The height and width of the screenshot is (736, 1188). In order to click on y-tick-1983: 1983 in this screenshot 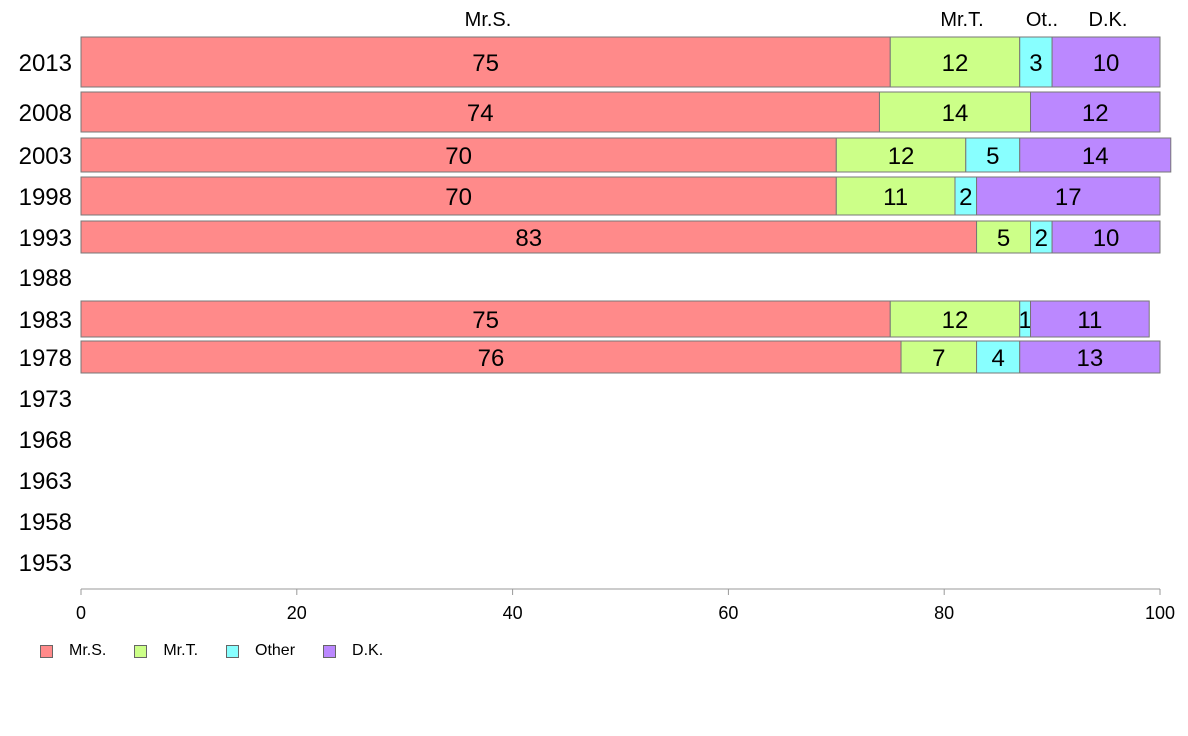, I will do `click(45, 320)`.